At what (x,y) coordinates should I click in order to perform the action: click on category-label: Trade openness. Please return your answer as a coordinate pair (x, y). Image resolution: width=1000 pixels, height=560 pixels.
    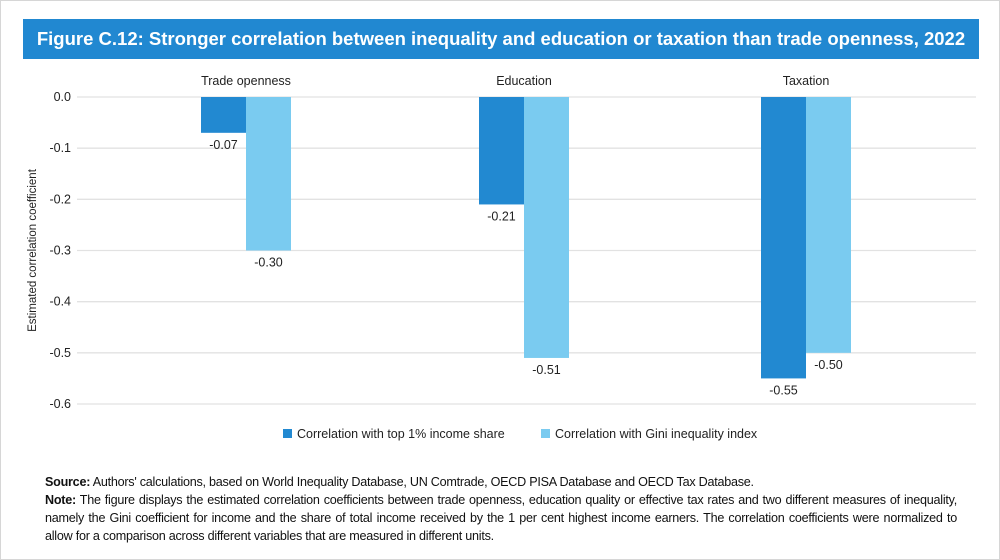
    Looking at the image, I should click on (246, 81).